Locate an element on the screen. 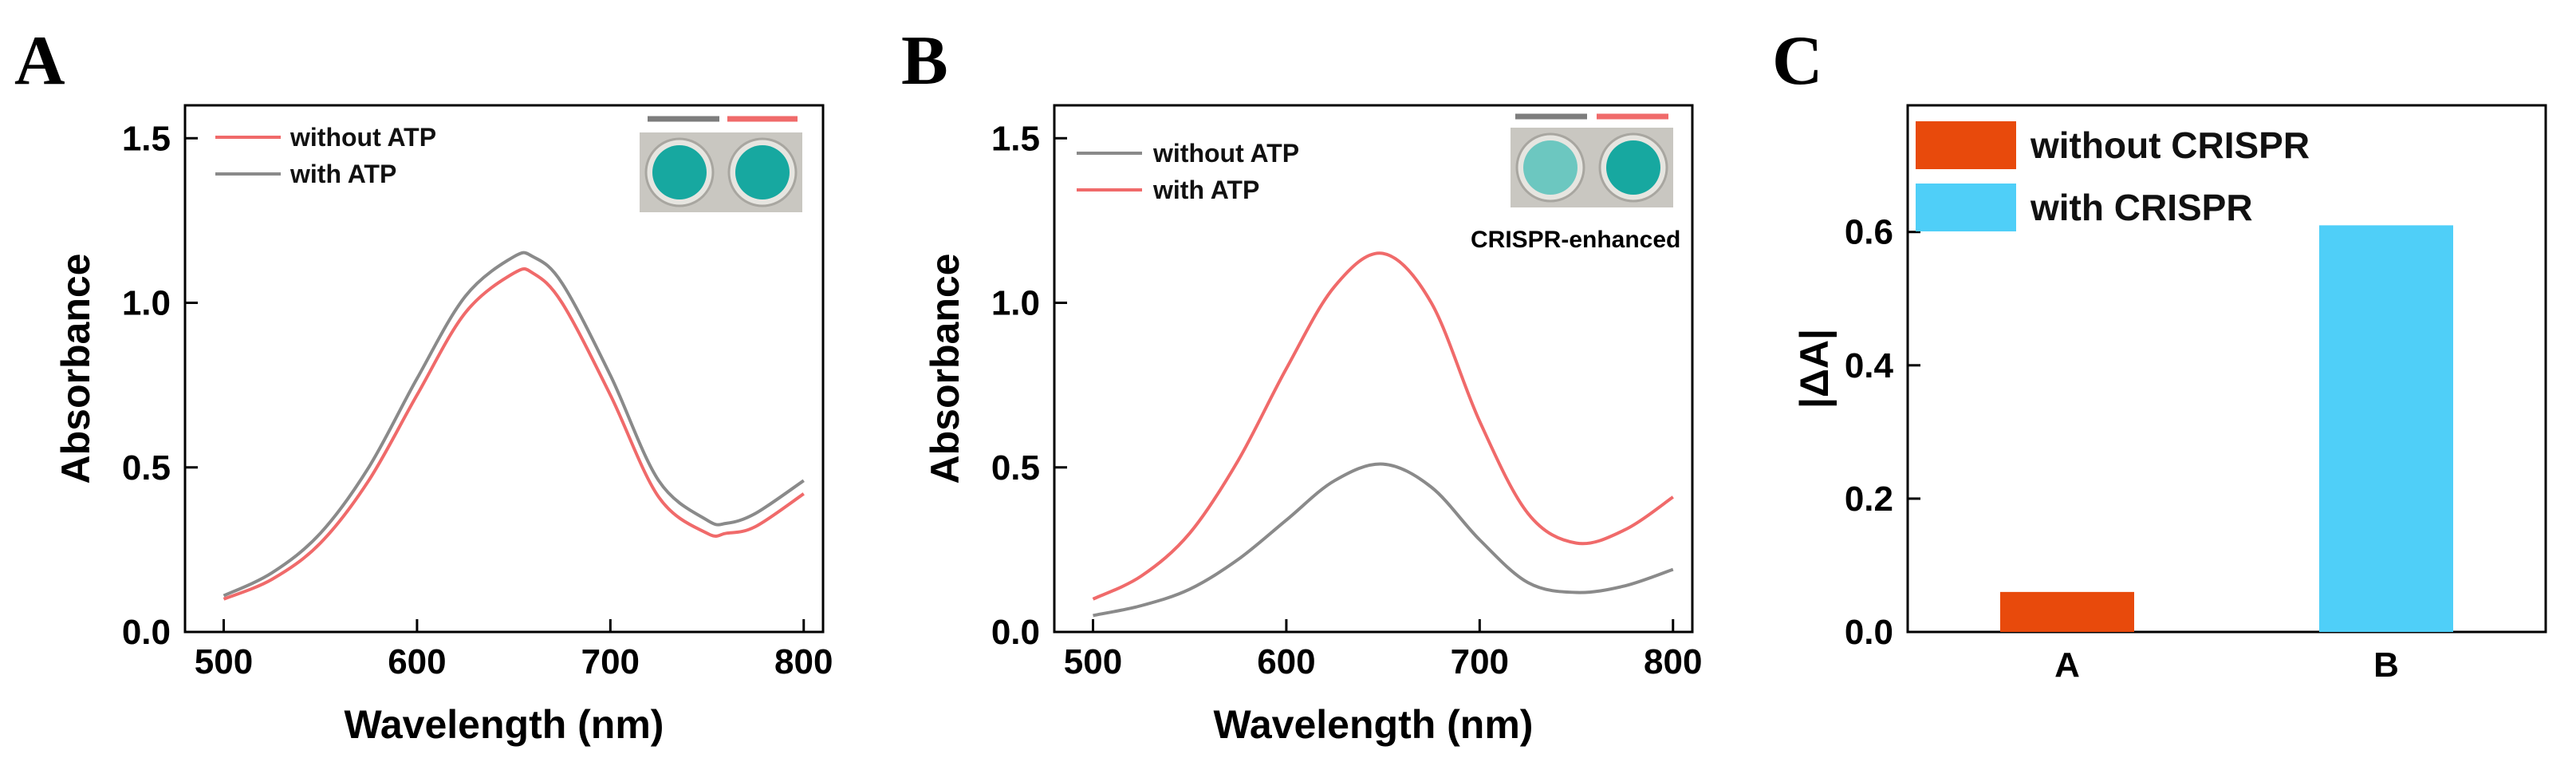  panel-b-legend-label-without-atp: without ATP is located at coordinates (1225, 154).